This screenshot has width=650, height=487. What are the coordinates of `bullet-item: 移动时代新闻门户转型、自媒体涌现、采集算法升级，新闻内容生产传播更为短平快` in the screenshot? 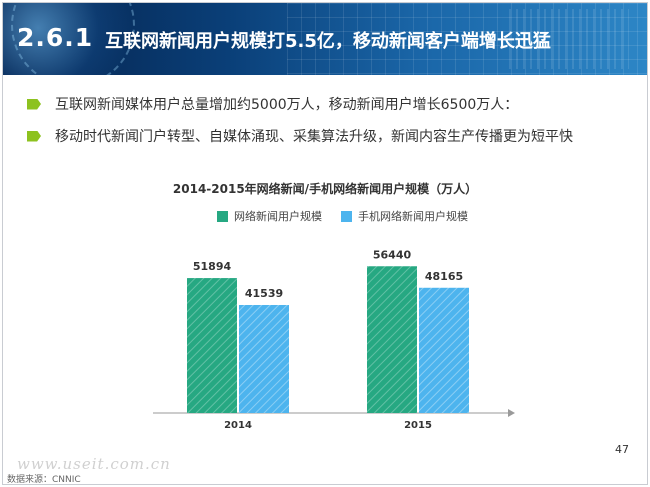 It's located at (300, 136).